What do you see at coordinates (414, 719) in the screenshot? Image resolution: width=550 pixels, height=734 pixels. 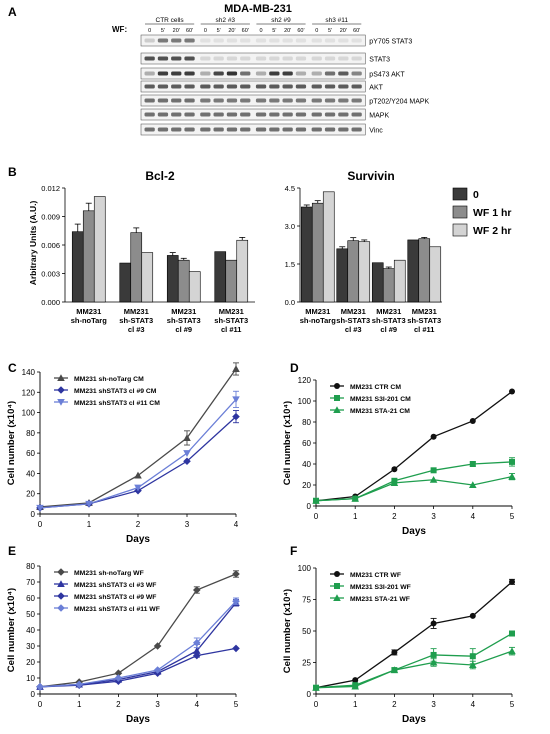 I see `x-axis-label: Days` at bounding box center [414, 719].